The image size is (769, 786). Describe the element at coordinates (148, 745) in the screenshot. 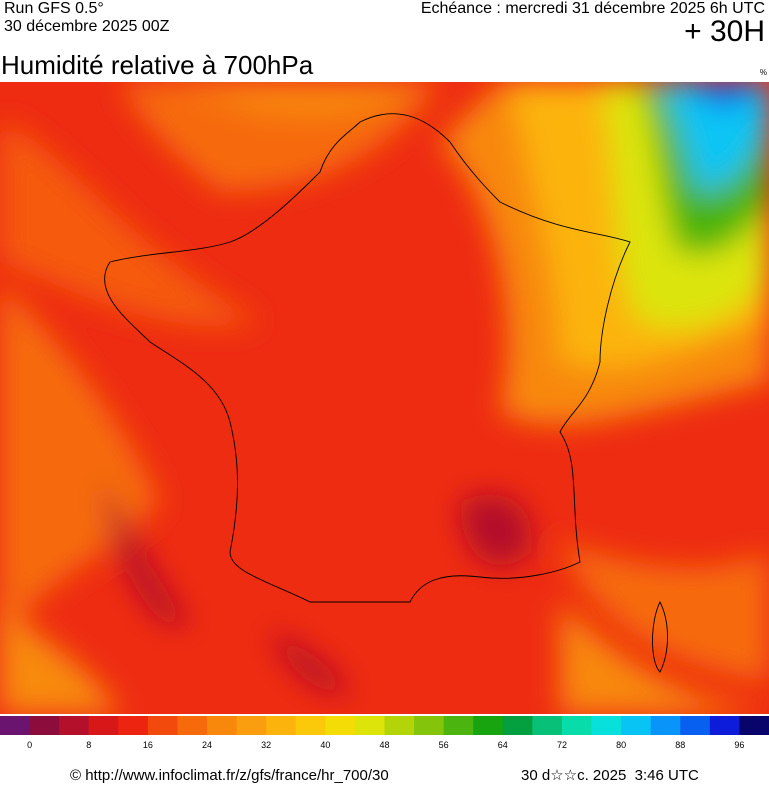

I see `scale-tick-label: 16` at that location.